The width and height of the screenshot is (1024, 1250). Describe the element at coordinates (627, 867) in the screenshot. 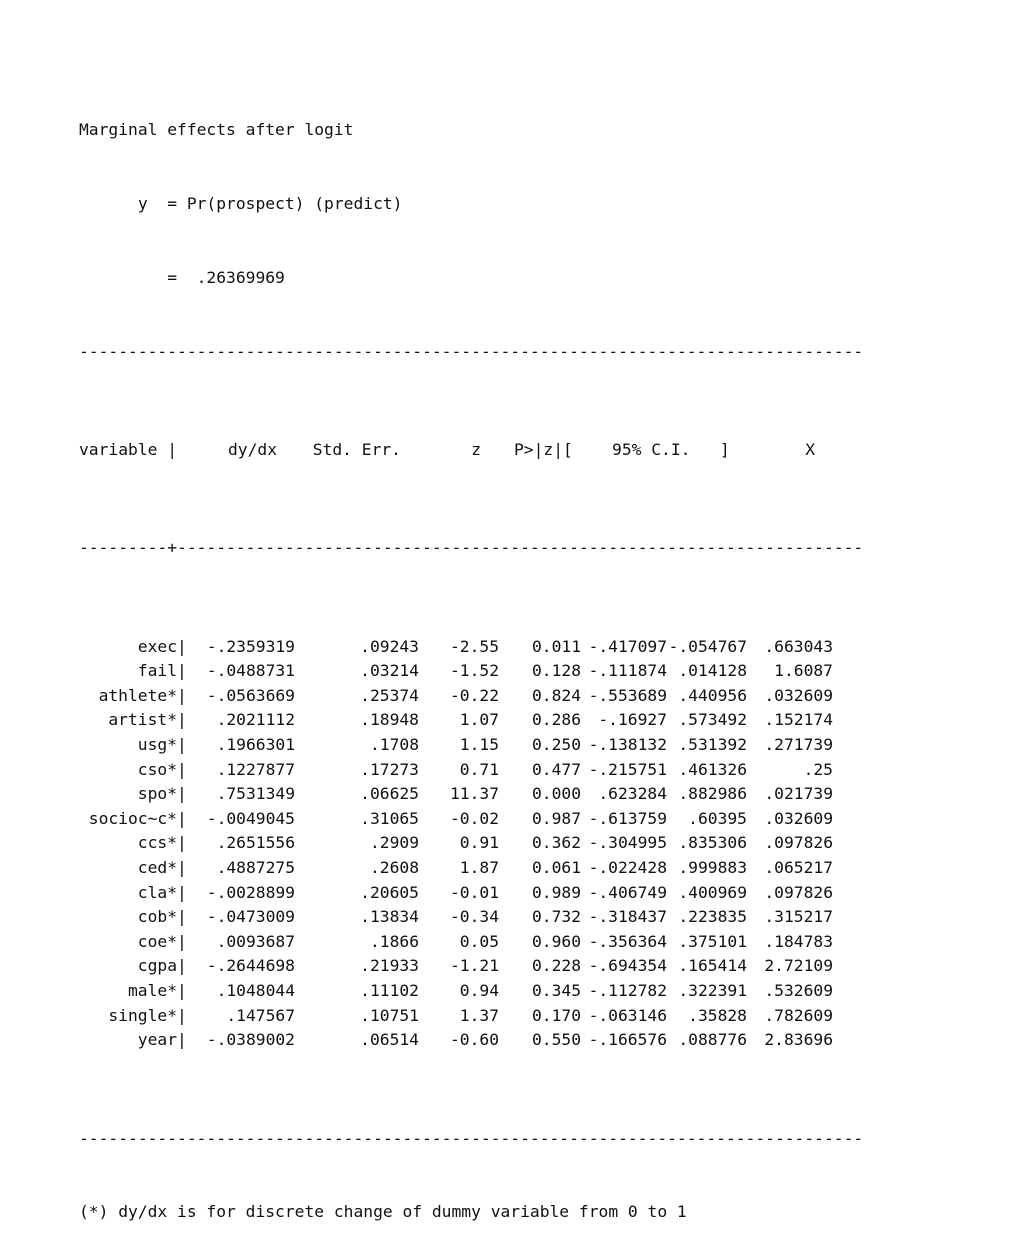

I see `row-ci-lower: -.022428` at that location.